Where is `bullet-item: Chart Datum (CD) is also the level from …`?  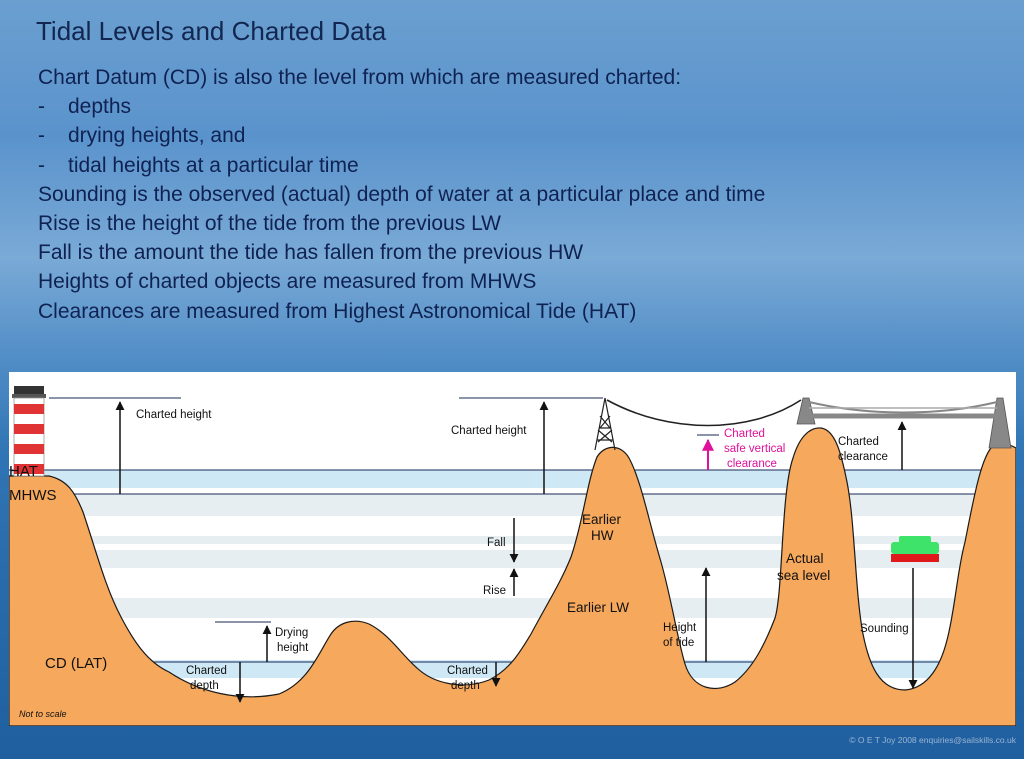
bullet-item: Chart Datum (CD) is also the level from … is located at coordinates (360, 77).